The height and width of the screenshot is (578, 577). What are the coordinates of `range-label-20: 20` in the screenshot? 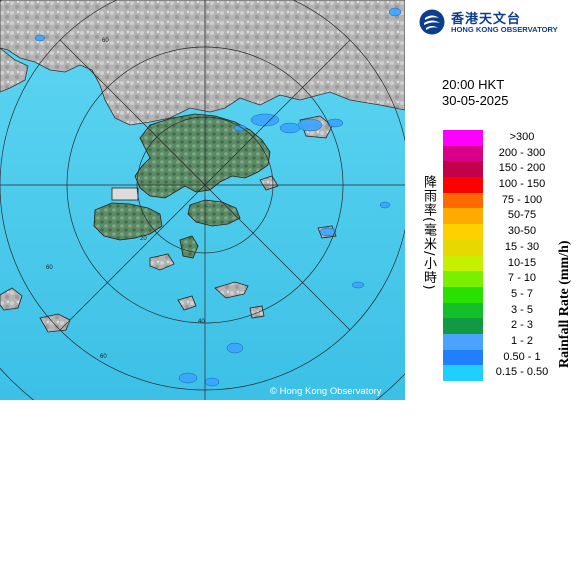 It's located at (143, 239).